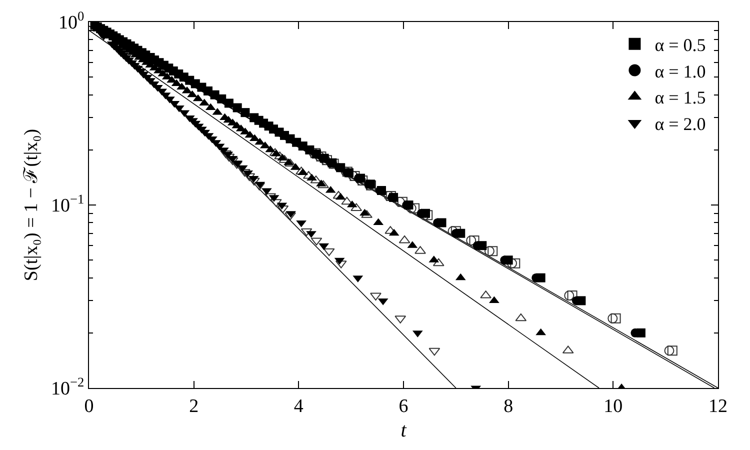 This screenshot has height=450, width=750. Describe the element at coordinates (680, 98) in the screenshot. I see `legend-label: α = 1.5` at that location.